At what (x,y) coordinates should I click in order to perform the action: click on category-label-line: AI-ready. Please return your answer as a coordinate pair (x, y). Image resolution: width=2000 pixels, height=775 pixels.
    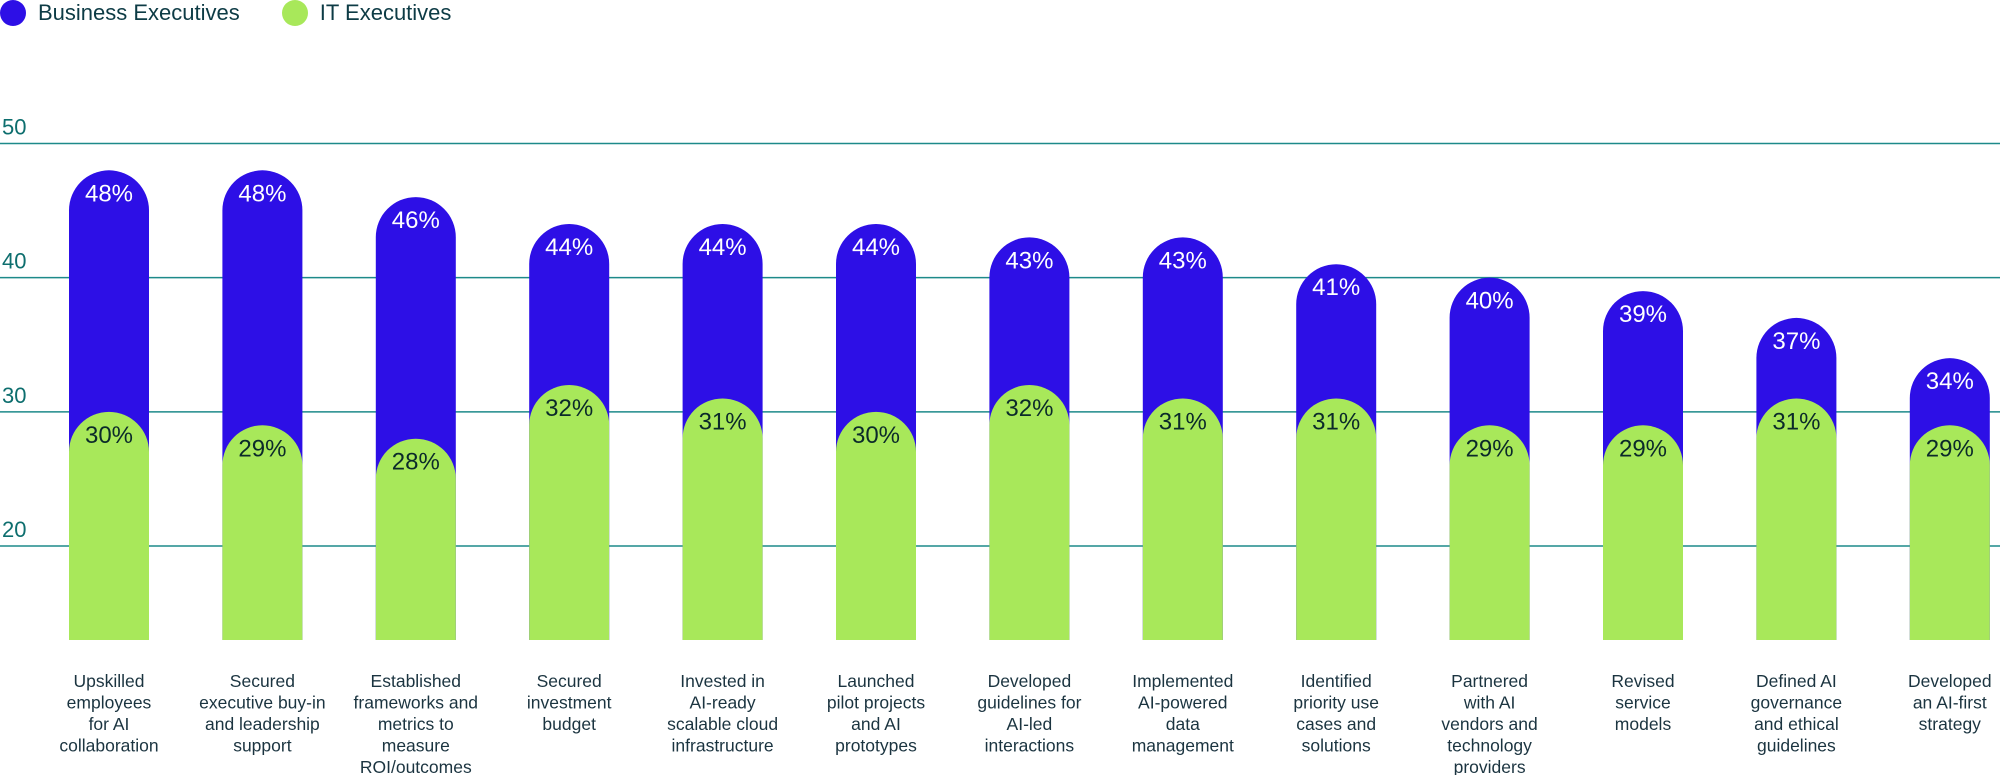
    Looking at the image, I should click on (723, 703).